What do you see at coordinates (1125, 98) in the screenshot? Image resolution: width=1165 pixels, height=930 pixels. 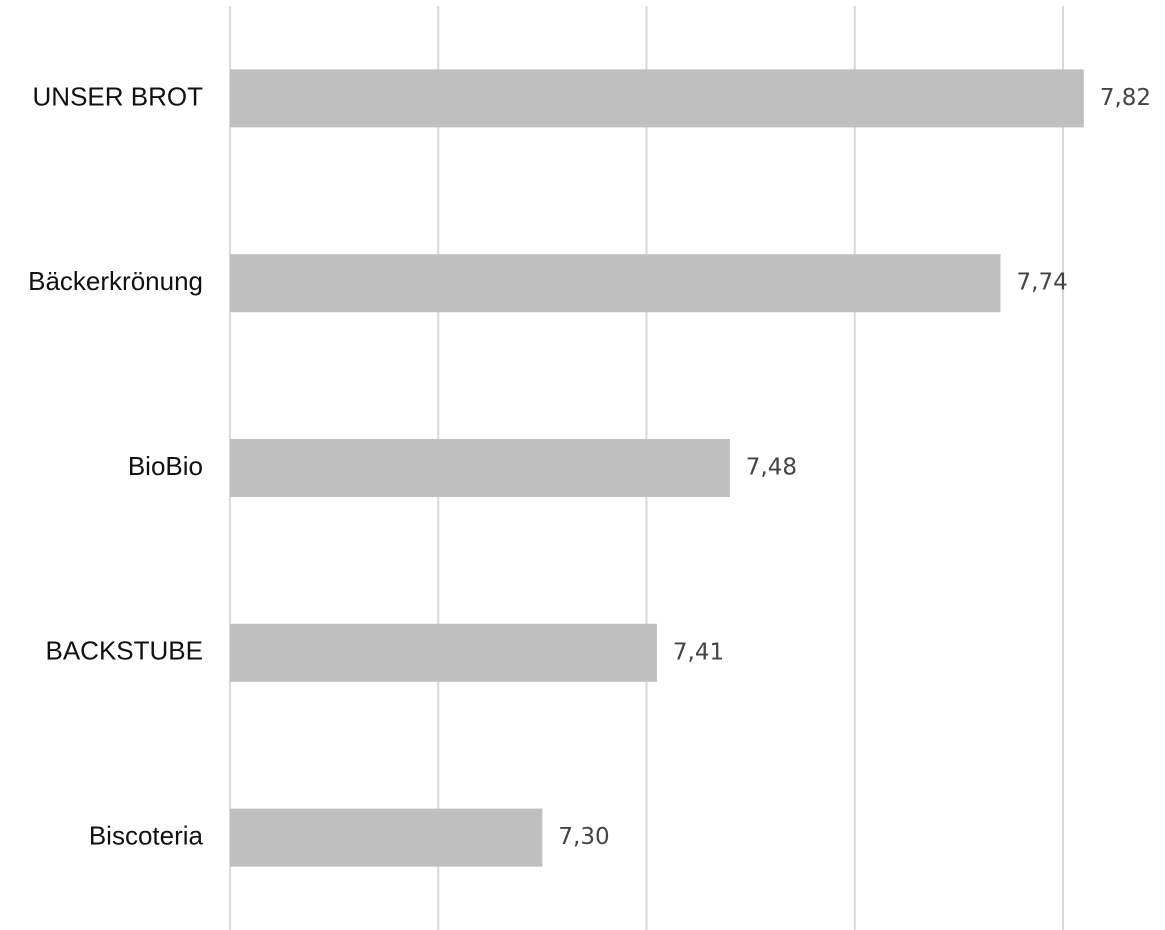 I see `value-label: 7,82` at bounding box center [1125, 98].